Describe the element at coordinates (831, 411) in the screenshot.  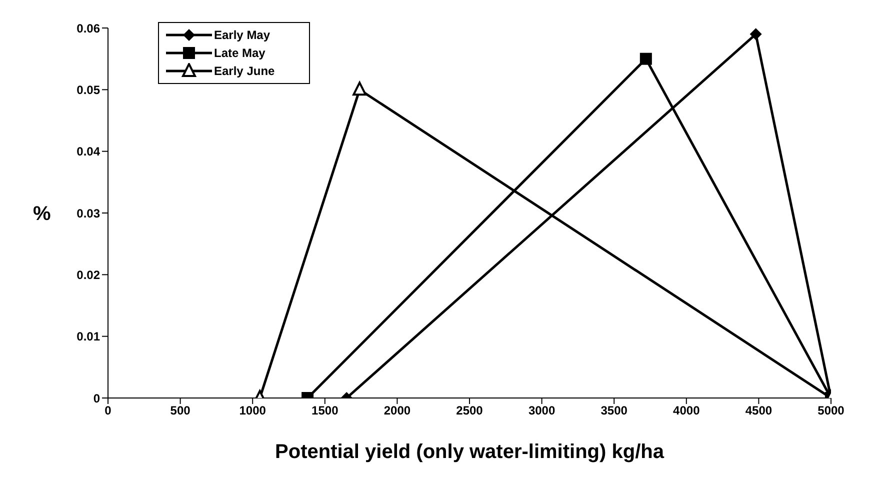
I see `x-tick-label: 5000` at that location.